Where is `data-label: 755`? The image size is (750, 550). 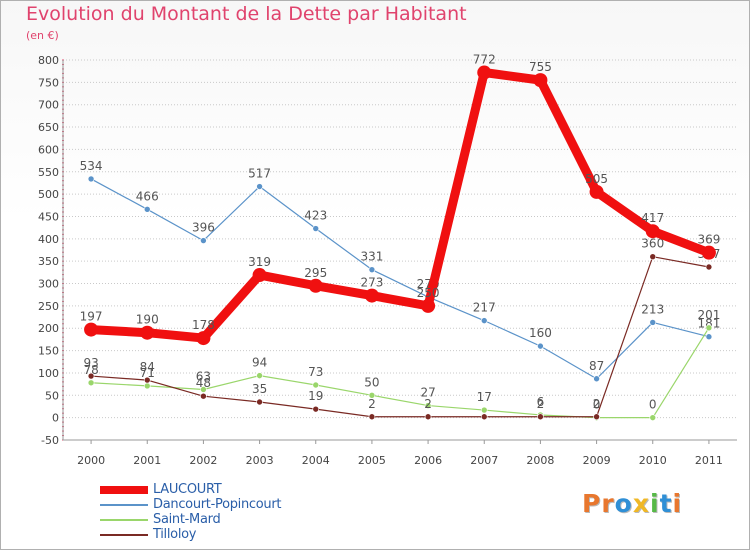 data-label: 755 is located at coordinates (540, 67).